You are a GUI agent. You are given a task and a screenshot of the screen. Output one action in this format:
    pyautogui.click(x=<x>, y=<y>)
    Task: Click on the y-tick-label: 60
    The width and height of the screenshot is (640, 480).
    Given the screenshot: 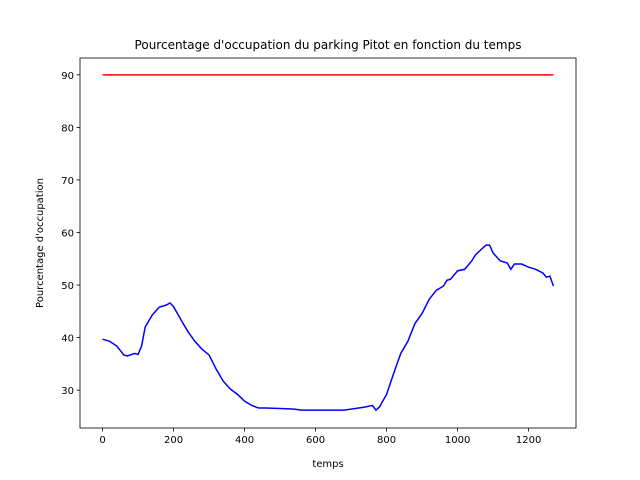 What is the action you would take?
    pyautogui.click(x=67, y=233)
    